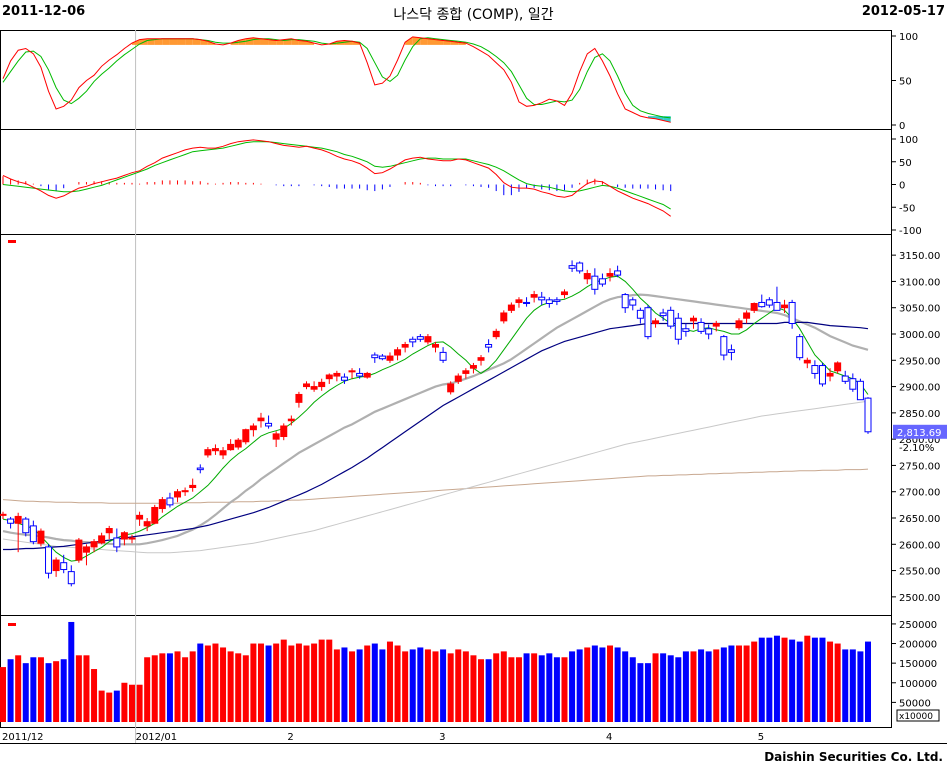  Describe the element at coordinates (919, 572) in the screenshot. I see `price-tick-label: 2550.00` at that location.